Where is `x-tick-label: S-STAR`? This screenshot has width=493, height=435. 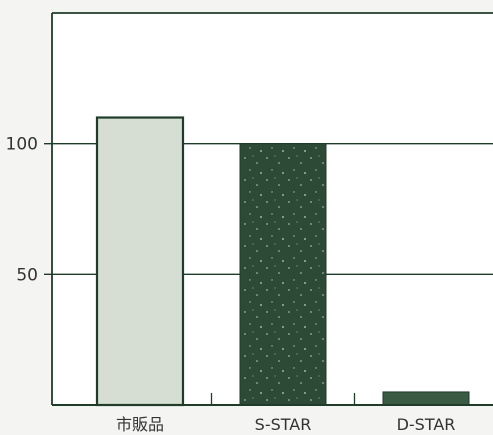
x-tick-label: S-STAR is located at coordinates (283, 424).